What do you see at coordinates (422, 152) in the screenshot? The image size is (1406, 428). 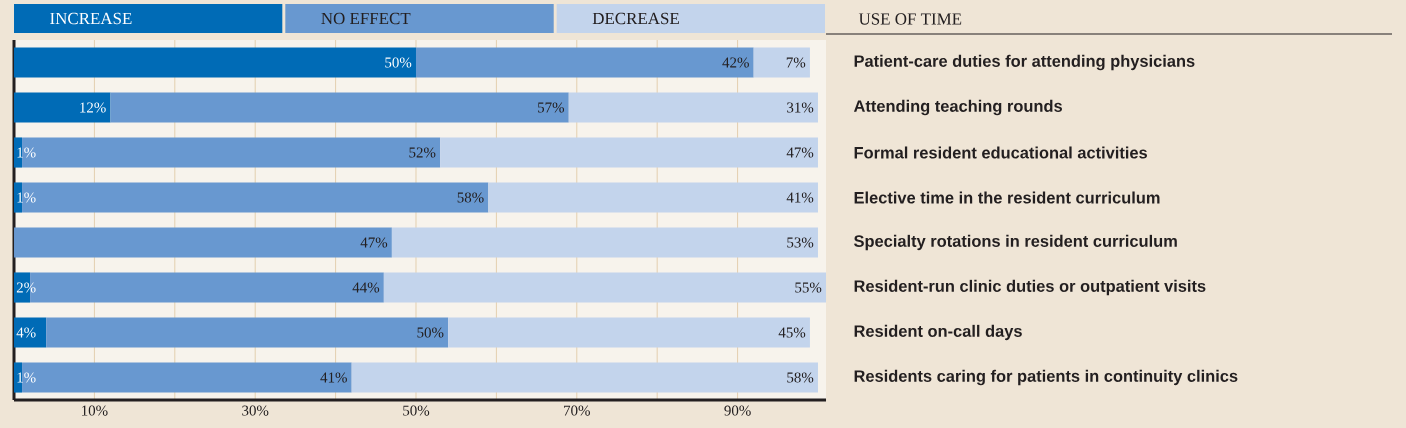 I see `data-label: 52%` at bounding box center [422, 152].